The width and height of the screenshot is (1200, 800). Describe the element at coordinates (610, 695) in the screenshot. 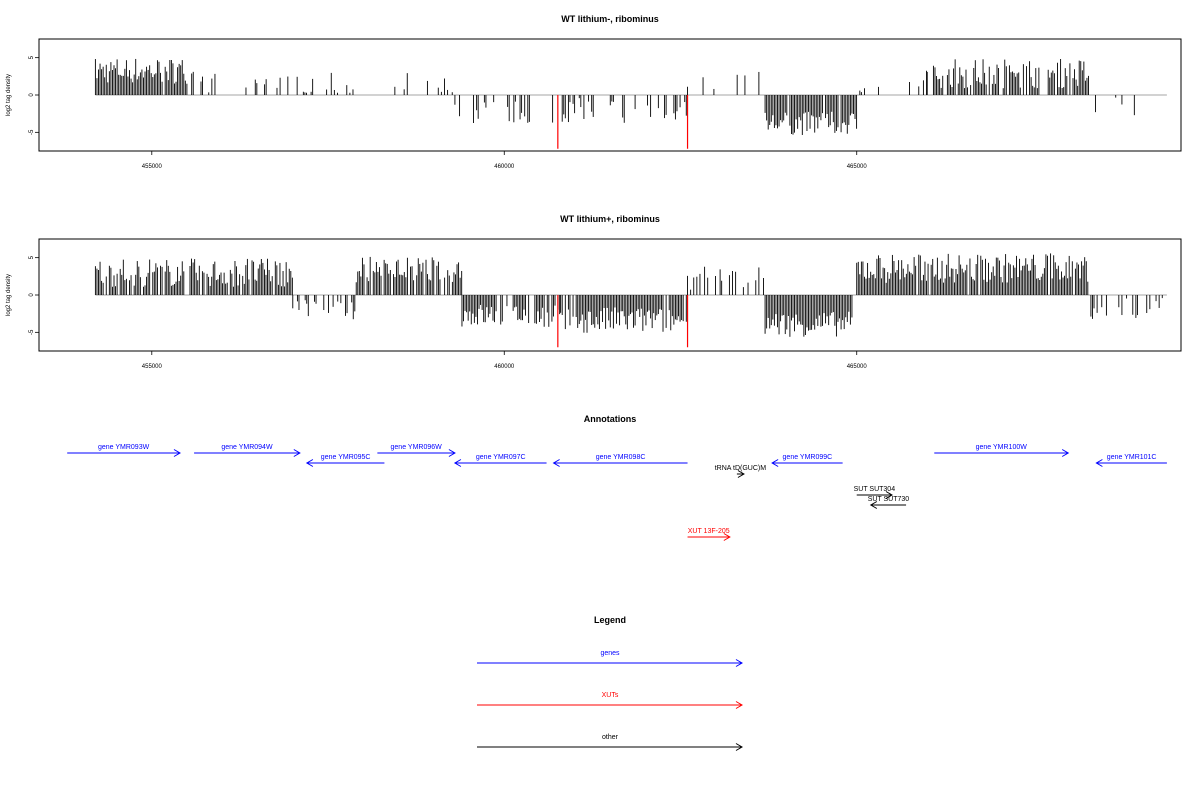

I see `legend-label: XUTs` at that location.